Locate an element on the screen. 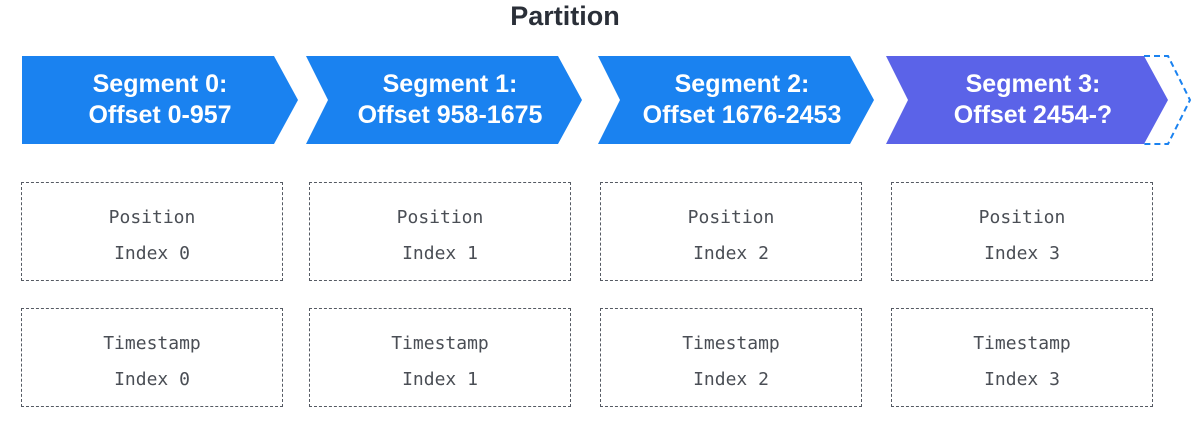  segment-2: Segment 2: Offset 1676-2453 is located at coordinates (736, 100).